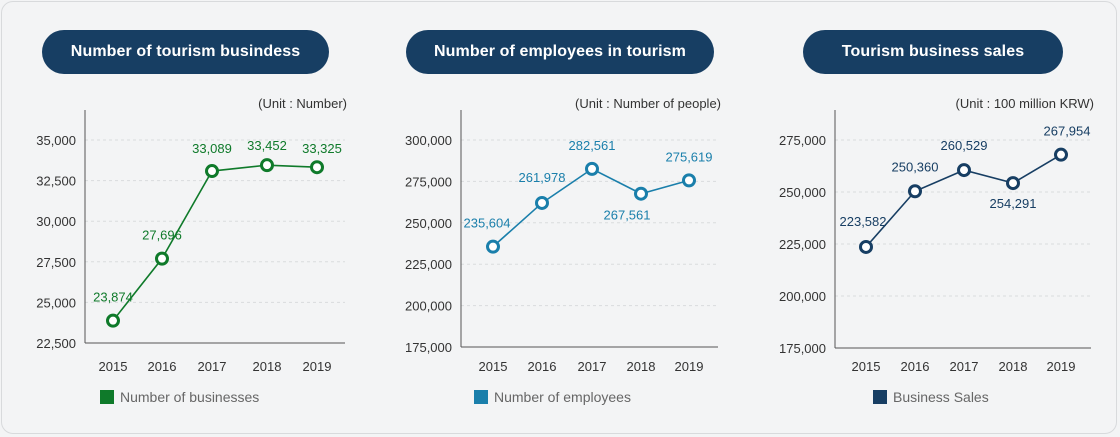 This screenshot has width=1120, height=437. I want to click on legend-swatch-businesses, so click(107, 397).